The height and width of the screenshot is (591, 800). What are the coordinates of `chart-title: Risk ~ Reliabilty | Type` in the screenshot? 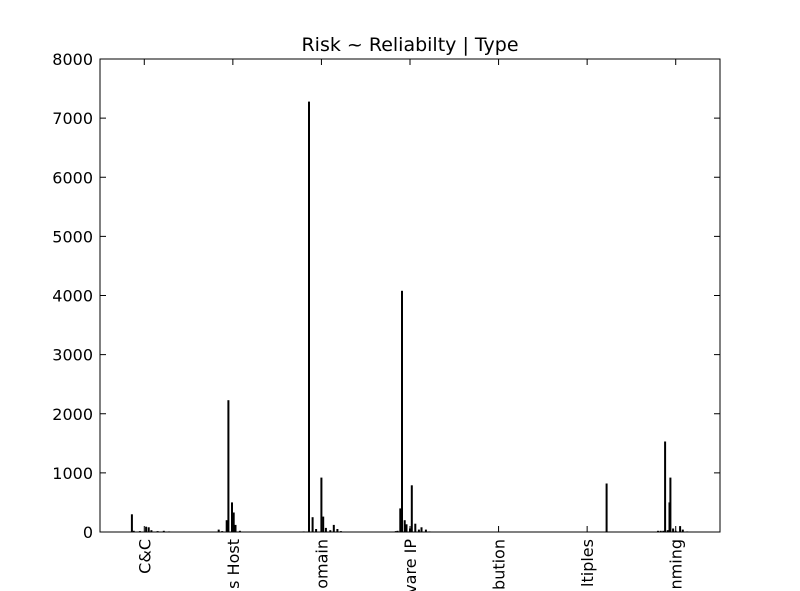 It's located at (409, 45).